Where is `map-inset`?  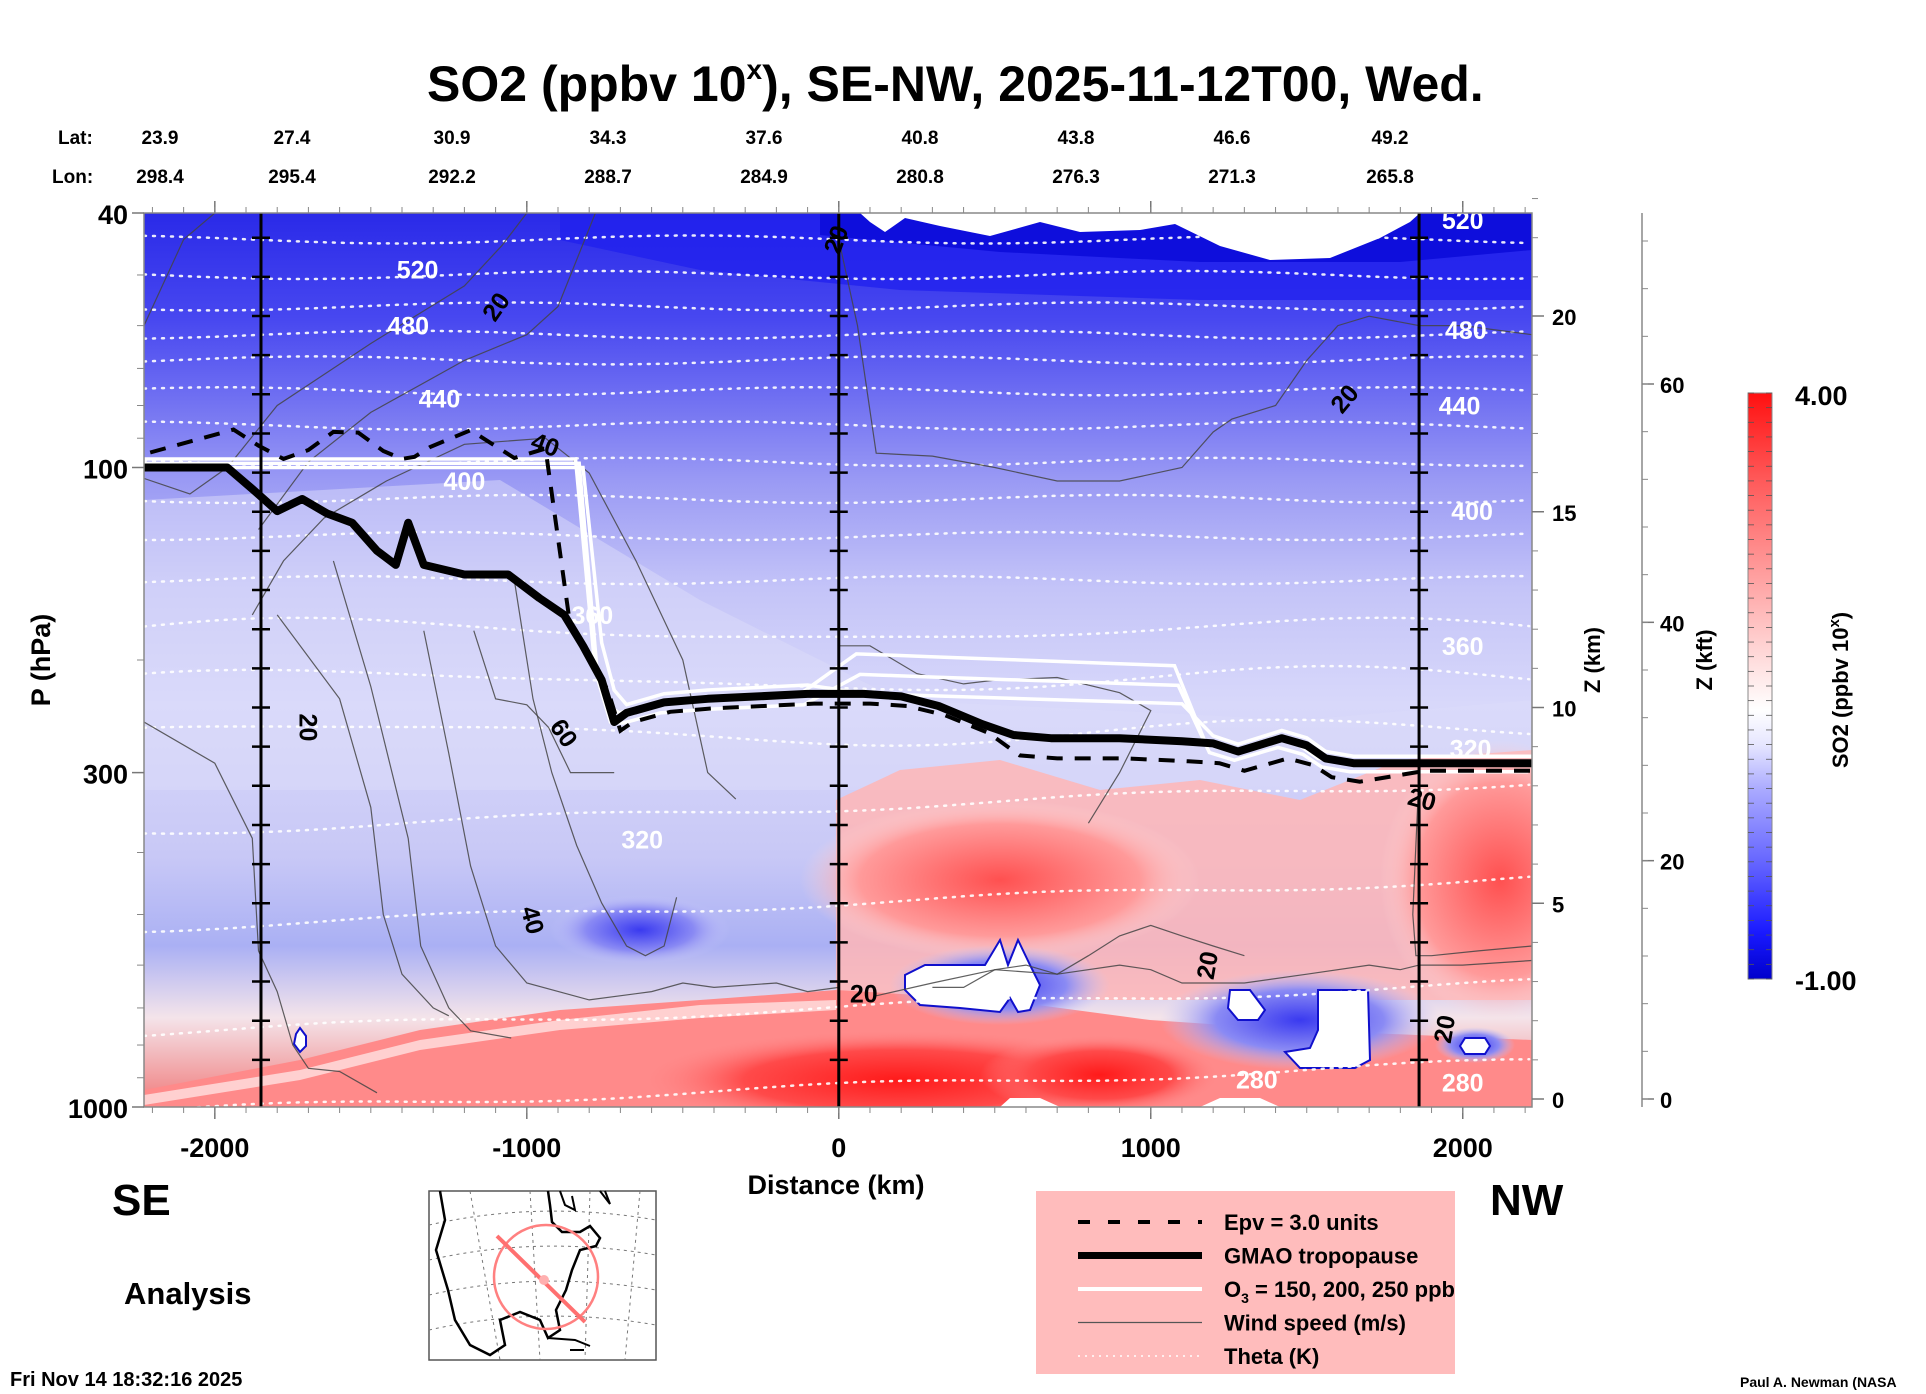
map-inset is located at coordinates (542, 1275).